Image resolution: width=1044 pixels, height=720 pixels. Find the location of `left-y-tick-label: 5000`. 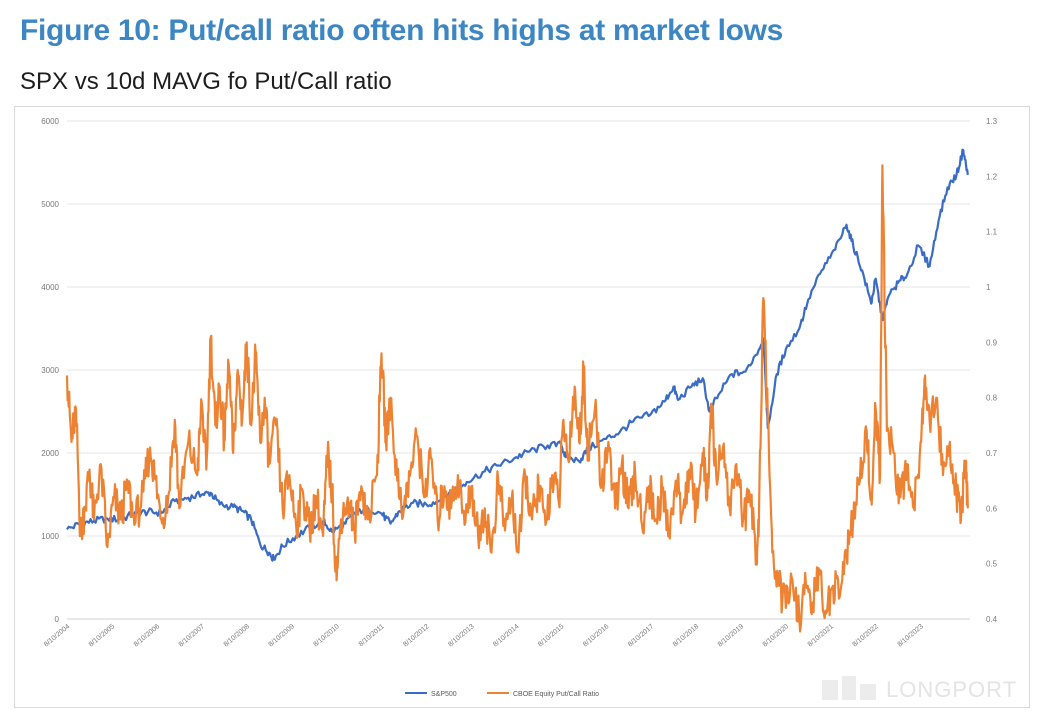

left-y-tick-label: 5000 is located at coordinates (50, 204).